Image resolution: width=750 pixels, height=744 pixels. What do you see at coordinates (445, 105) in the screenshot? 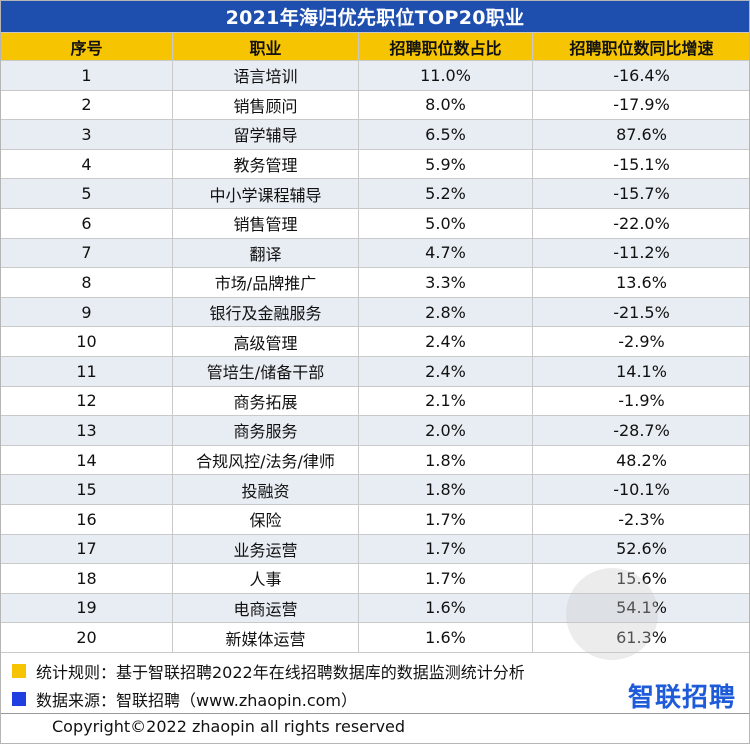
I see `cell-share: 8.0%` at bounding box center [445, 105].